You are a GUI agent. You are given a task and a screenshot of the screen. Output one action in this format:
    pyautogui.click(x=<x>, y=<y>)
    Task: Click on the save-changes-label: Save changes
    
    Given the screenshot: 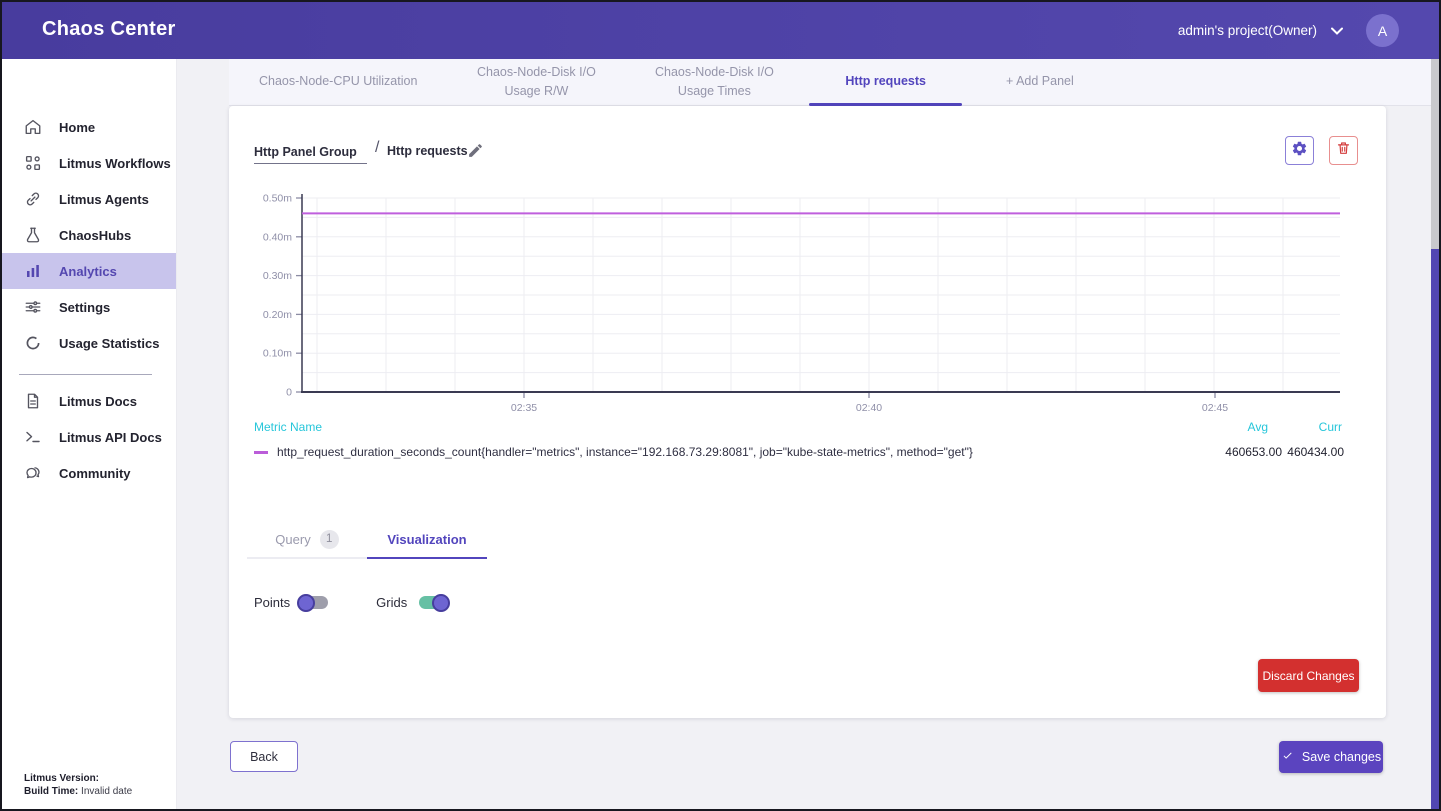 What is the action you would take?
    pyautogui.click(x=1341, y=757)
    